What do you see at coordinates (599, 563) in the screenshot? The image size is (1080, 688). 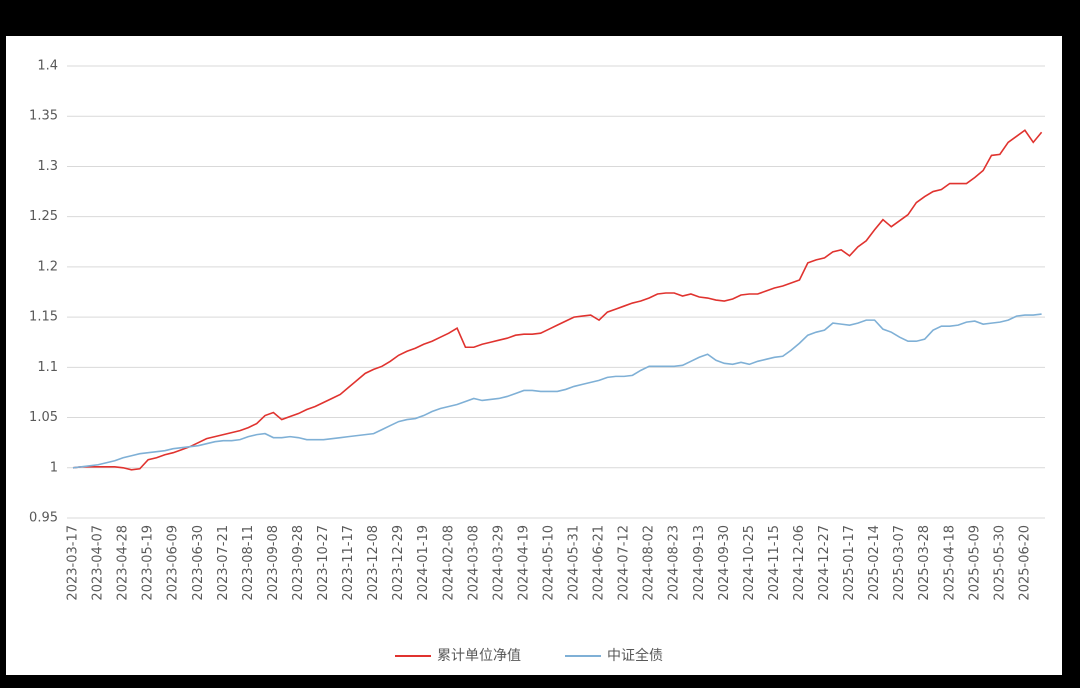 I see `x-tick-label: 2024-06-21` at bounding box center [599, 563].